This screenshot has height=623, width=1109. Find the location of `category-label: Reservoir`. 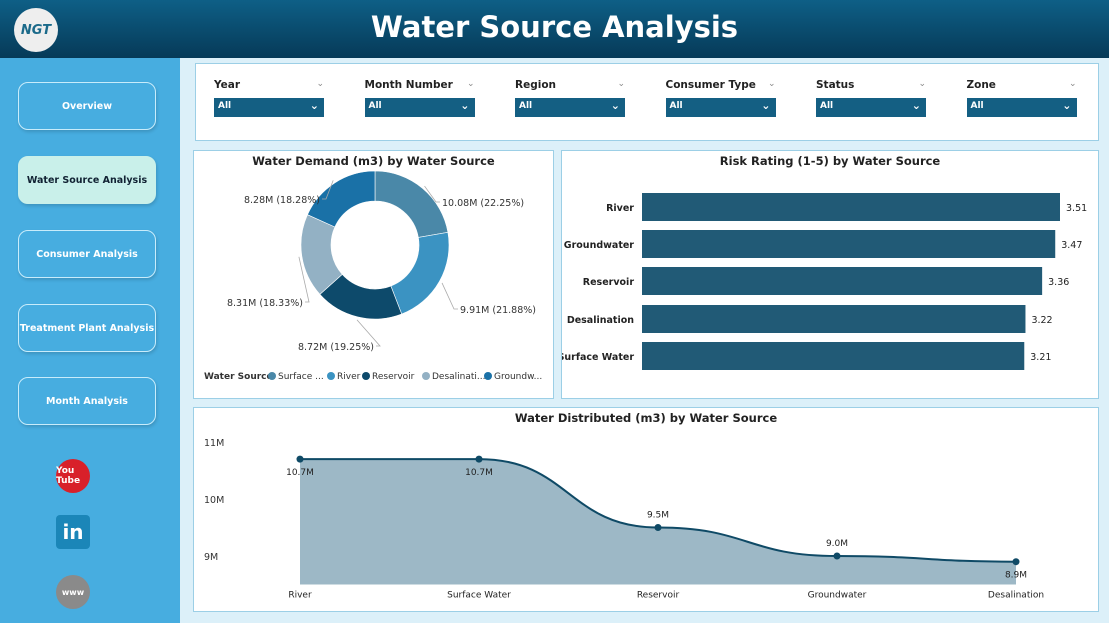

category-label: Reservoir is located at coordinates (609, 282).